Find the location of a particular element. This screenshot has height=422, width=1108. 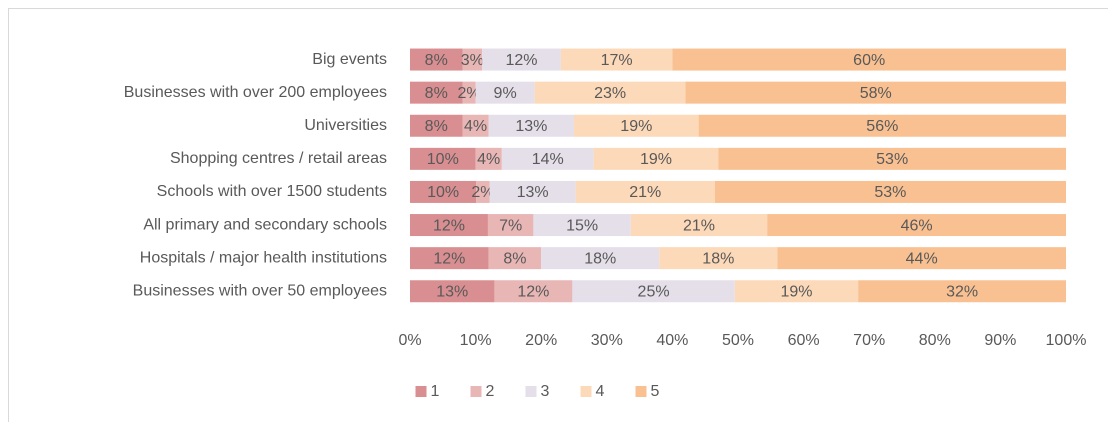

x-tick-label: 10% is located at coordinates (476, 340).